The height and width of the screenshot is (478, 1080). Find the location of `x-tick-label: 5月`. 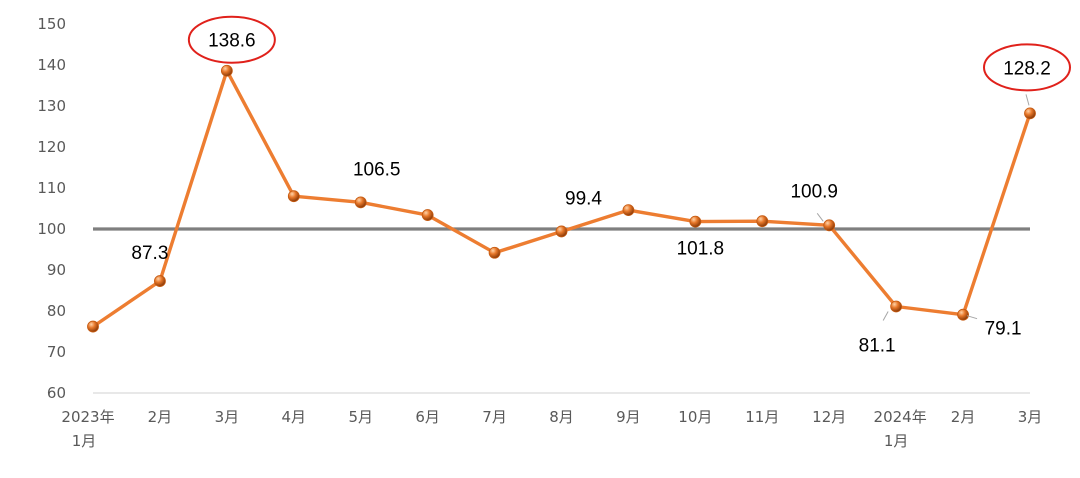

x-tick-label: 5月 is located at coordinates (360, 417).